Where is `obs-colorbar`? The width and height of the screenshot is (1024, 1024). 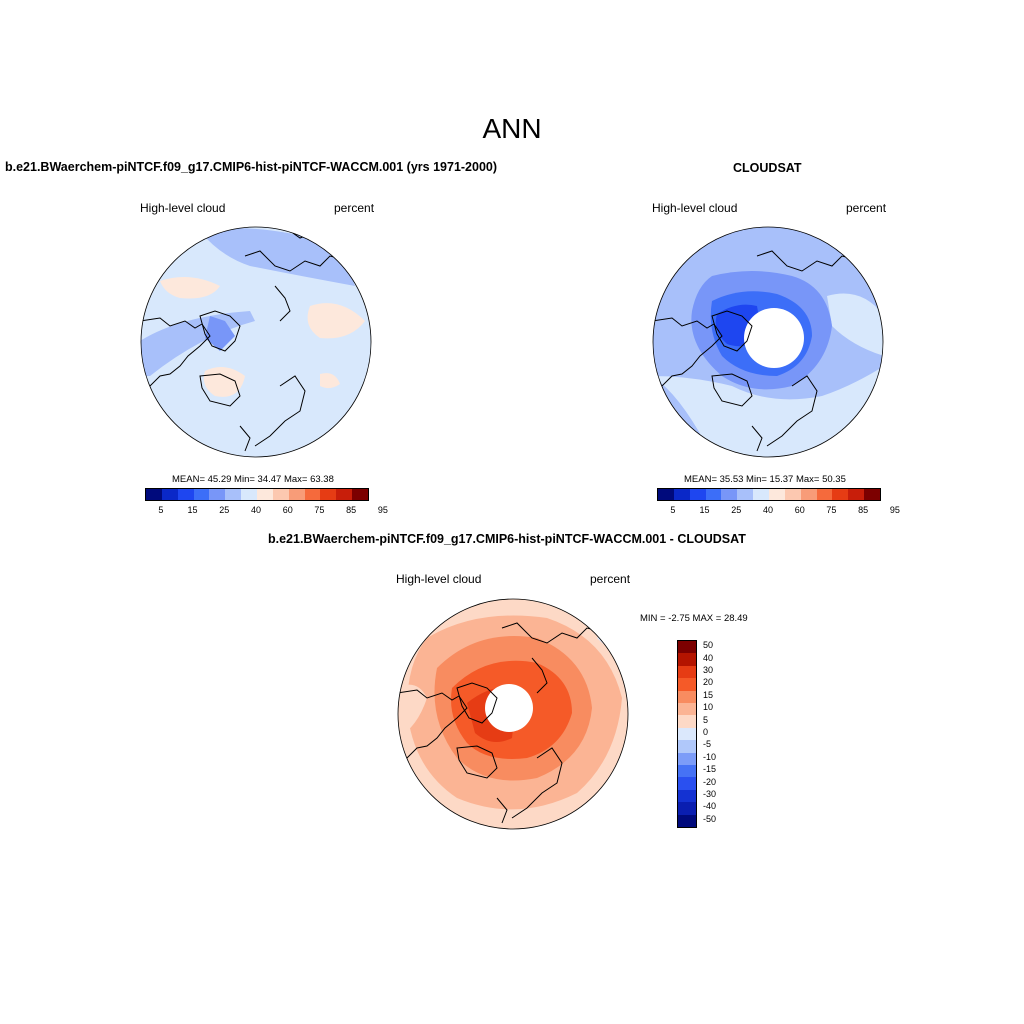 obs-colorbar is located at coordinates (769, 494).